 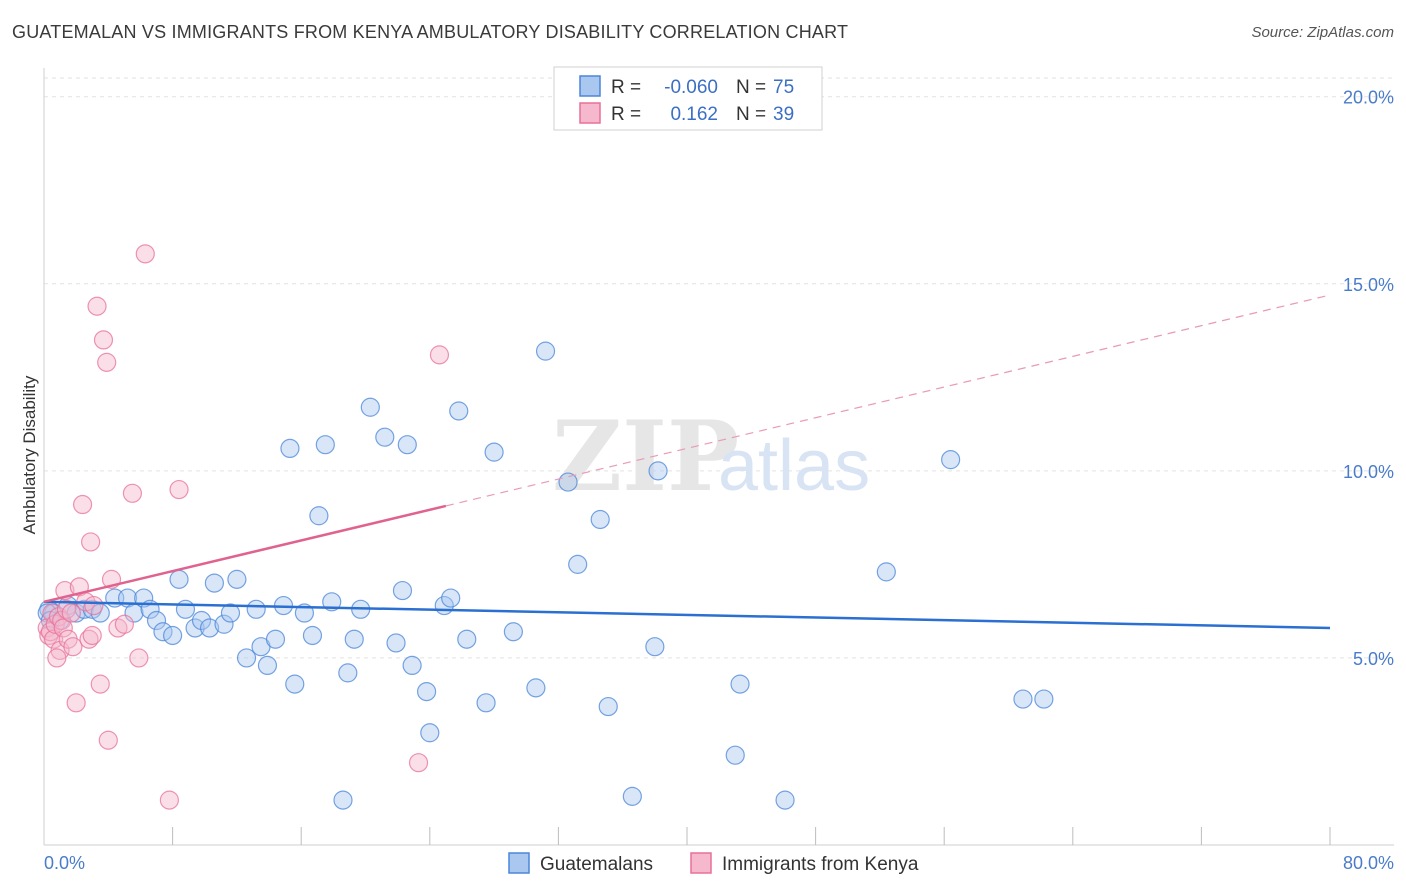 I want to click on legend-n-value-pink: 39, so click(x=783, y=114).